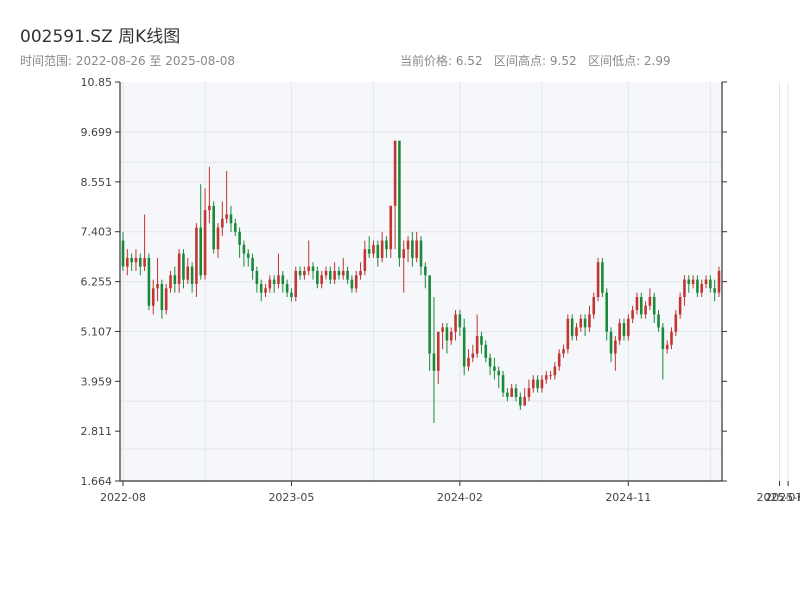  Describe the element at coordinates (97, 481) in the screenshot. I see `y-tick-label: 1.664` at that location.